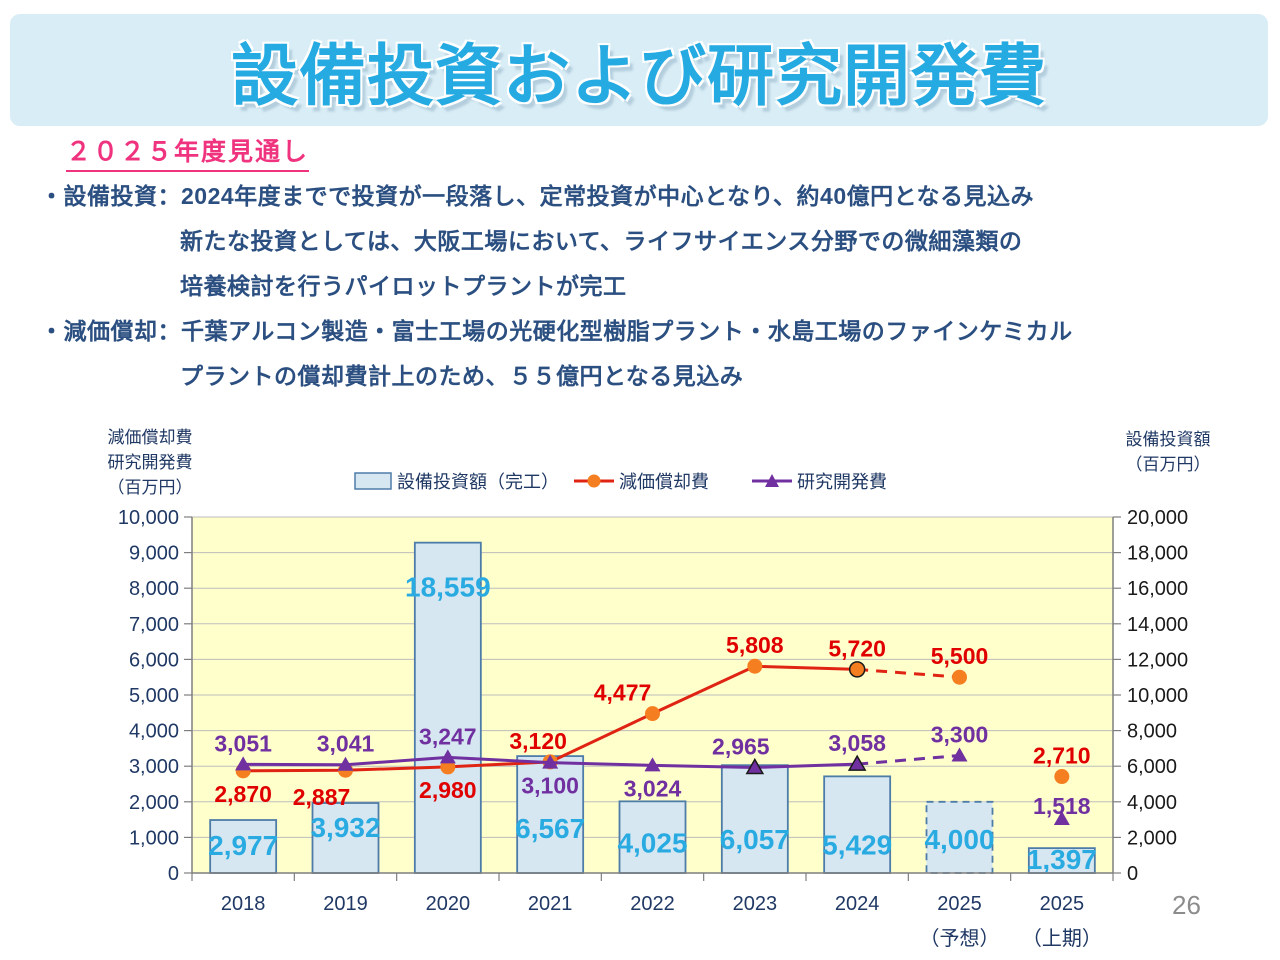 Image resolution: width=1280 pixels, height=960 pixels. Describe the element at coordinates (150, 437) in the screenshot. I see `left-axis-title-line: 減価償却費` at that location.